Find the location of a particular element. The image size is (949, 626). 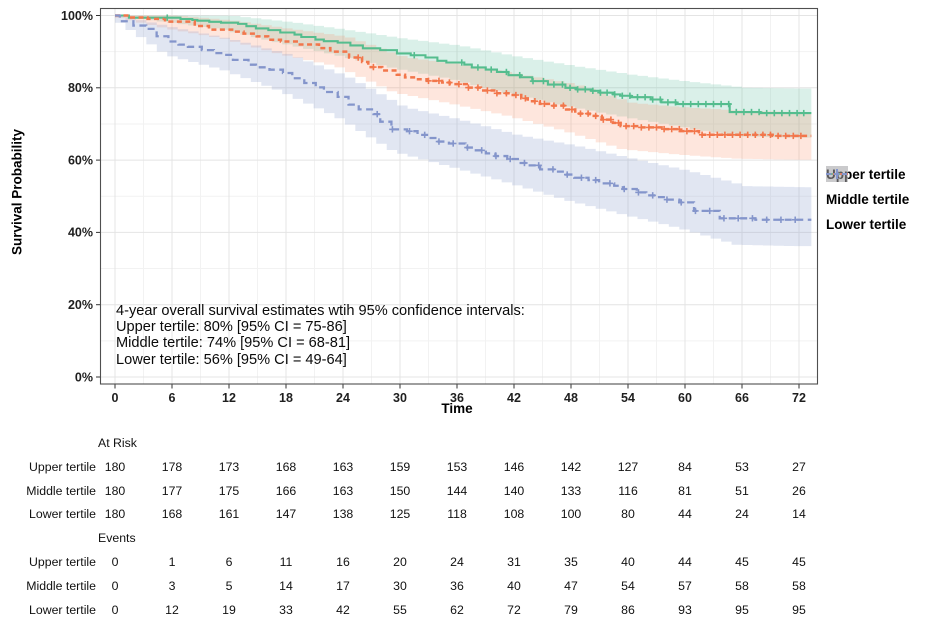

annotation-line: Middle tertile: 74% [95% CI = 68-81] is located at coordinates (233, 343).